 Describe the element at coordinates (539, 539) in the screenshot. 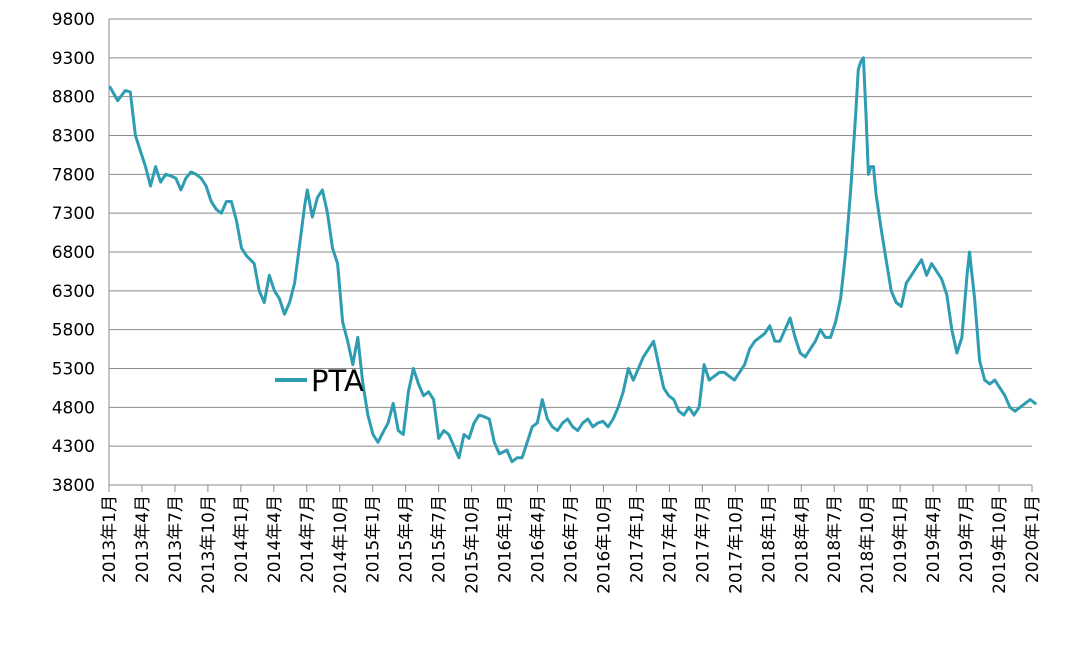

I see `x-tick-label: 2016年4月` at that location.